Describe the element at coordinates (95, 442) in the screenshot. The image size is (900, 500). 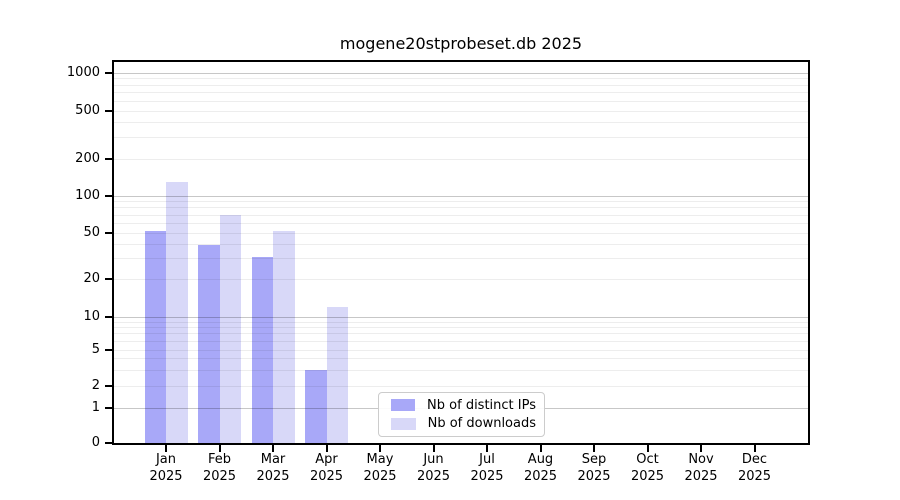
I see `y-tick-label-0: 0` at that location.